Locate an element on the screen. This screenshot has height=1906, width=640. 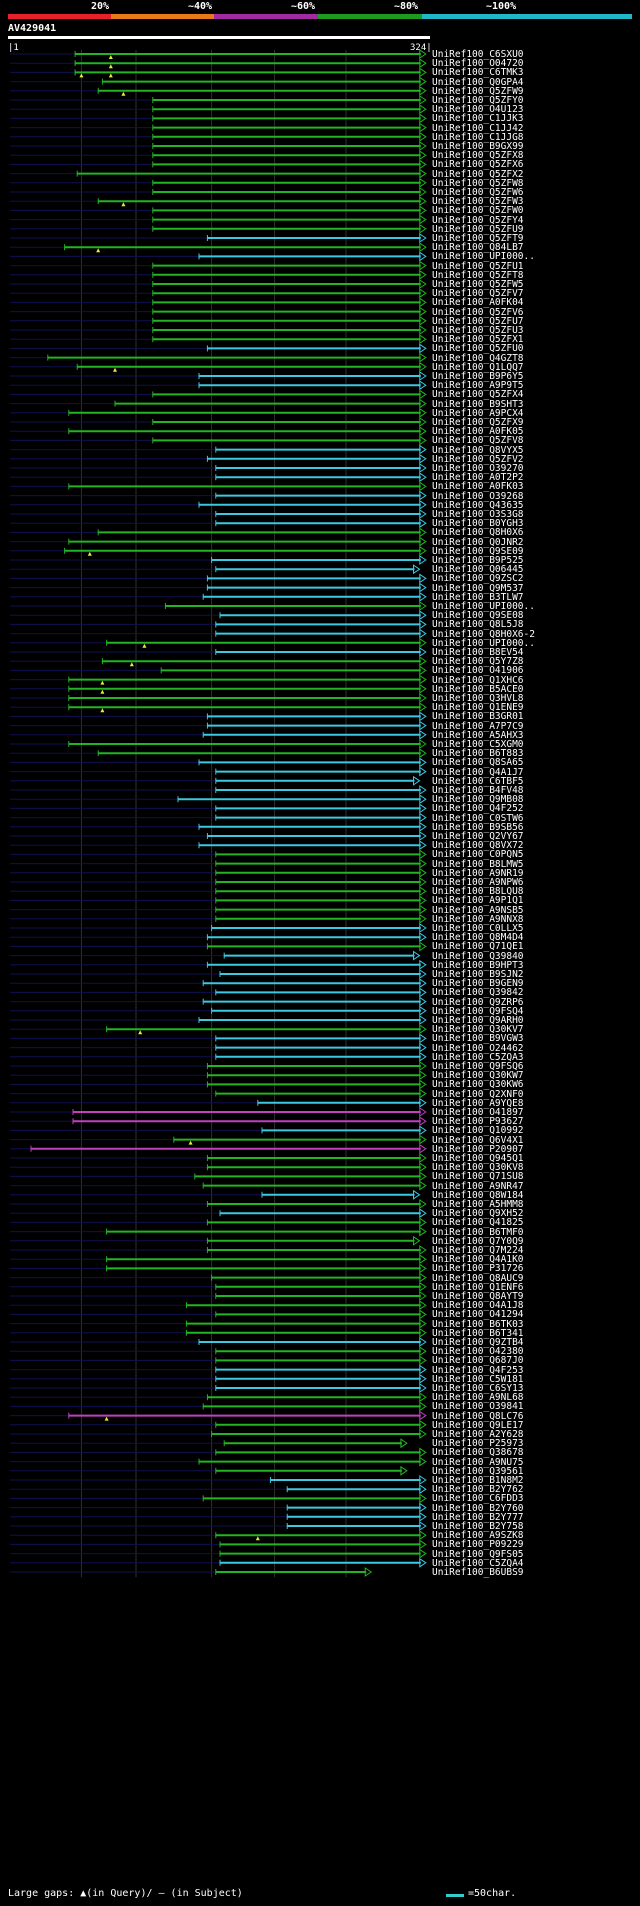
hit-label: UniRef100_Q1XHC6 is located at coordinates (478, 680).